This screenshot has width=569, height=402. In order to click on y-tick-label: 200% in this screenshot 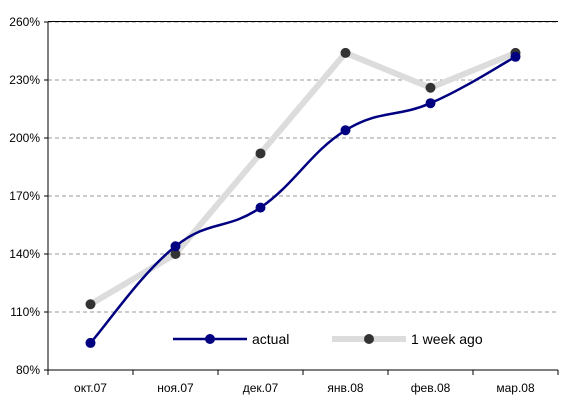, I will do `click(24, 138)`.